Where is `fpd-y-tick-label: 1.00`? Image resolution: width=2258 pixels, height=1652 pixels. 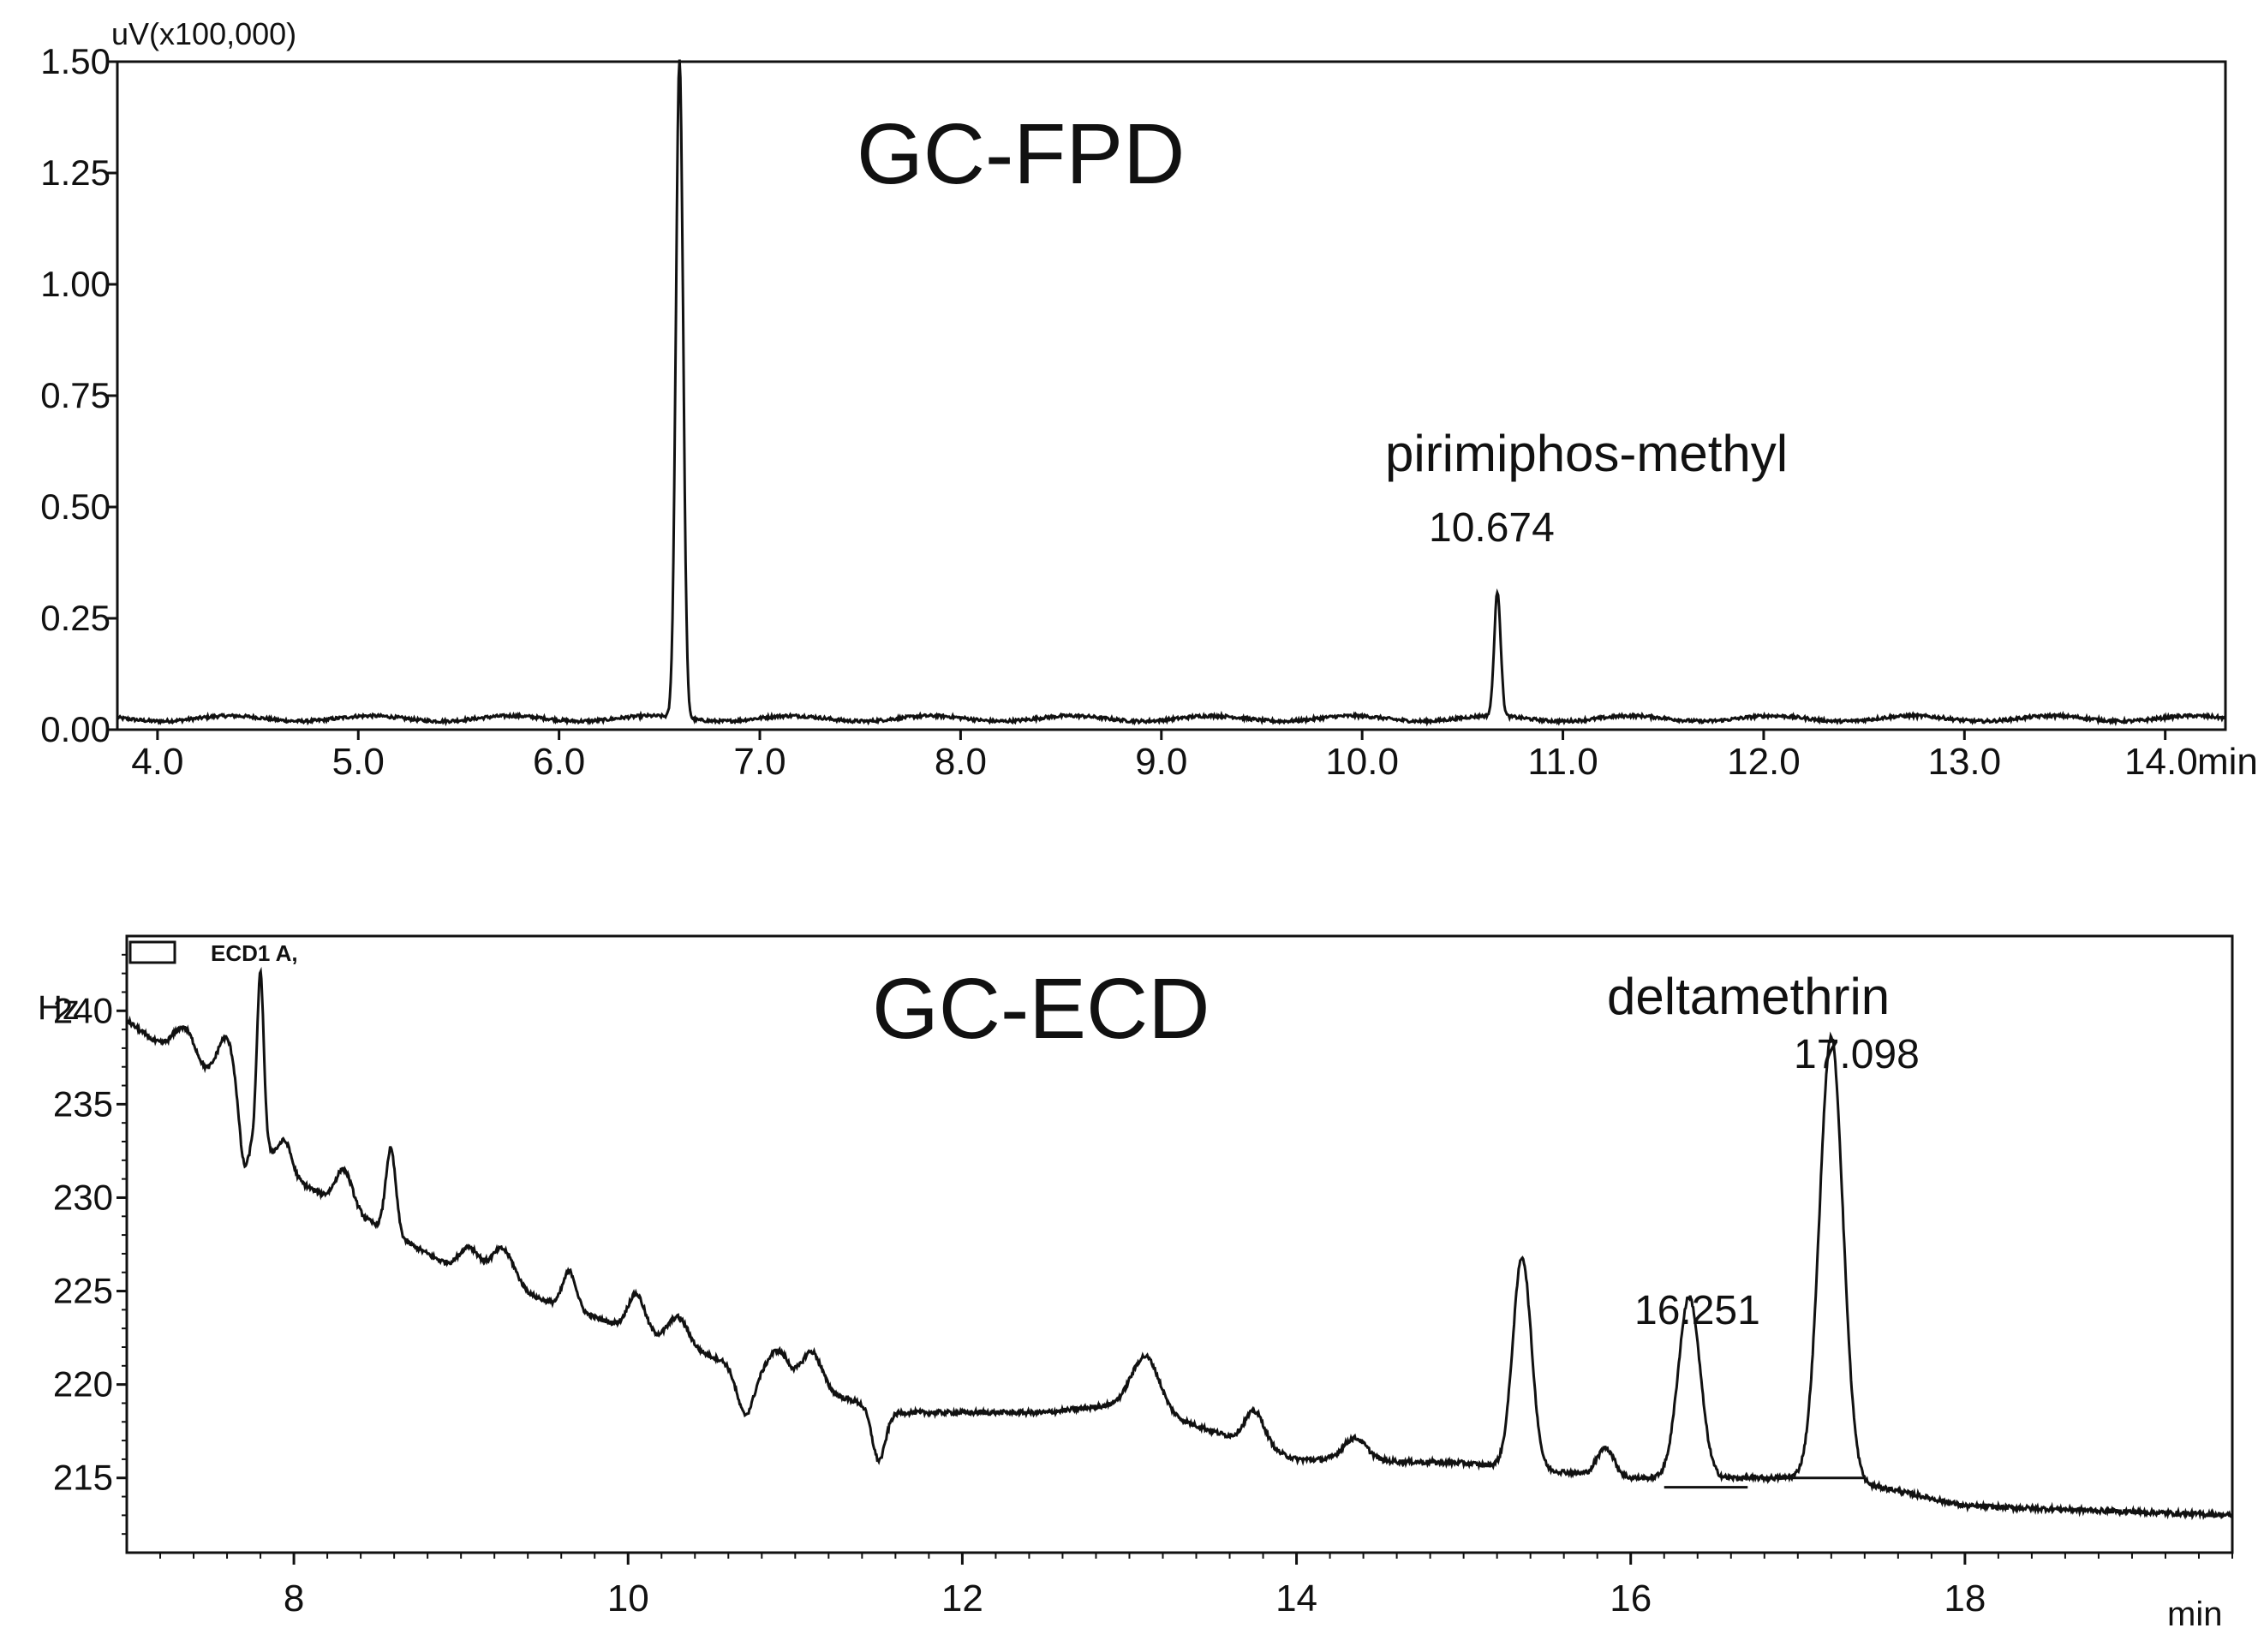 fpd-y-tick-label: 1.00 is located at coordinates (76, 284).